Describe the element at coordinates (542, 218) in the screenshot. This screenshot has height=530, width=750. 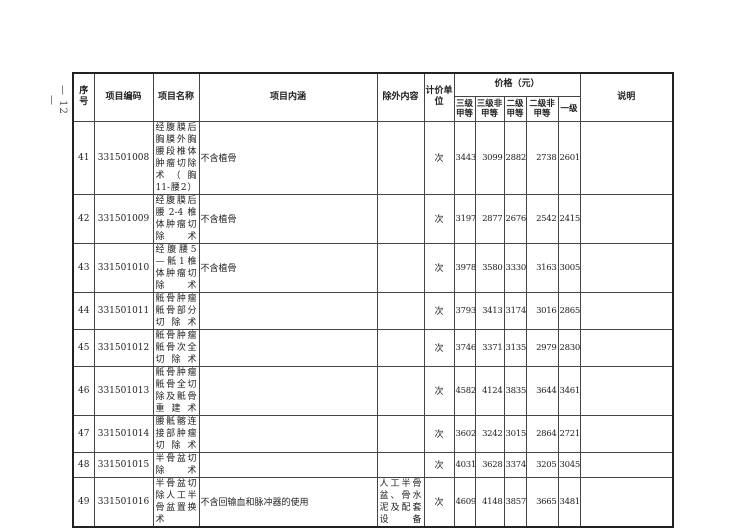
I see `row-price-4: 2542` at that location.